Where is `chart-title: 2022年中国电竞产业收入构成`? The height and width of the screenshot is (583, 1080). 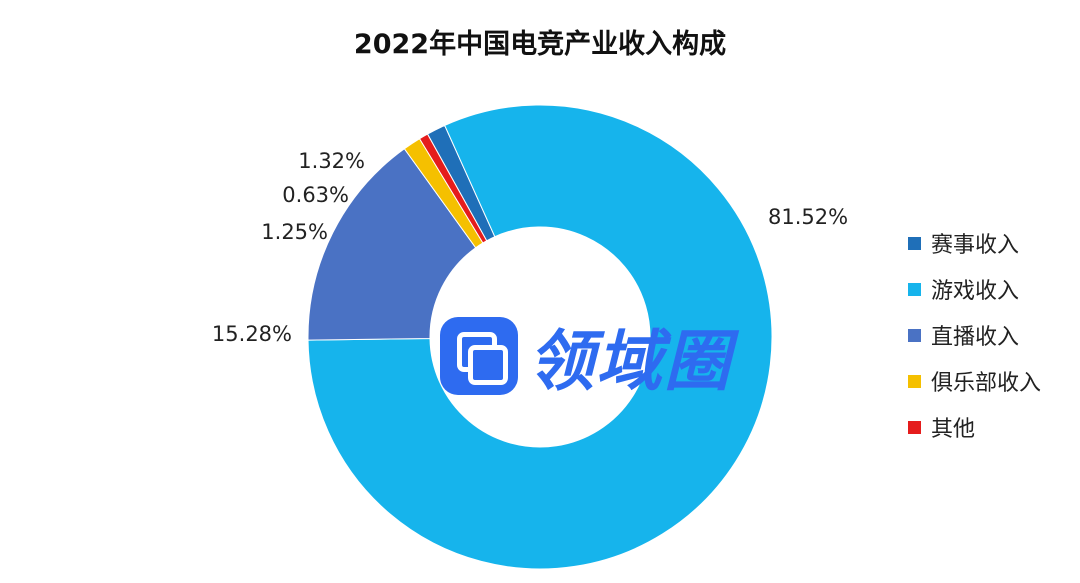
chart-title: 2022年中国电竞产业收入构成 is located at coordinates (540, 44).